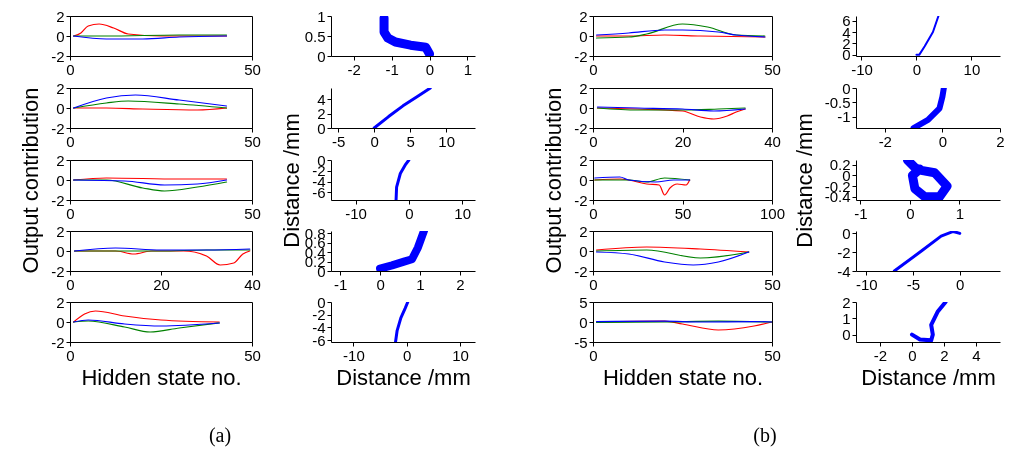 The height and width of the screenshot is (457, 1019). I want to click on x-tick-label: 5, so click(410, 141).